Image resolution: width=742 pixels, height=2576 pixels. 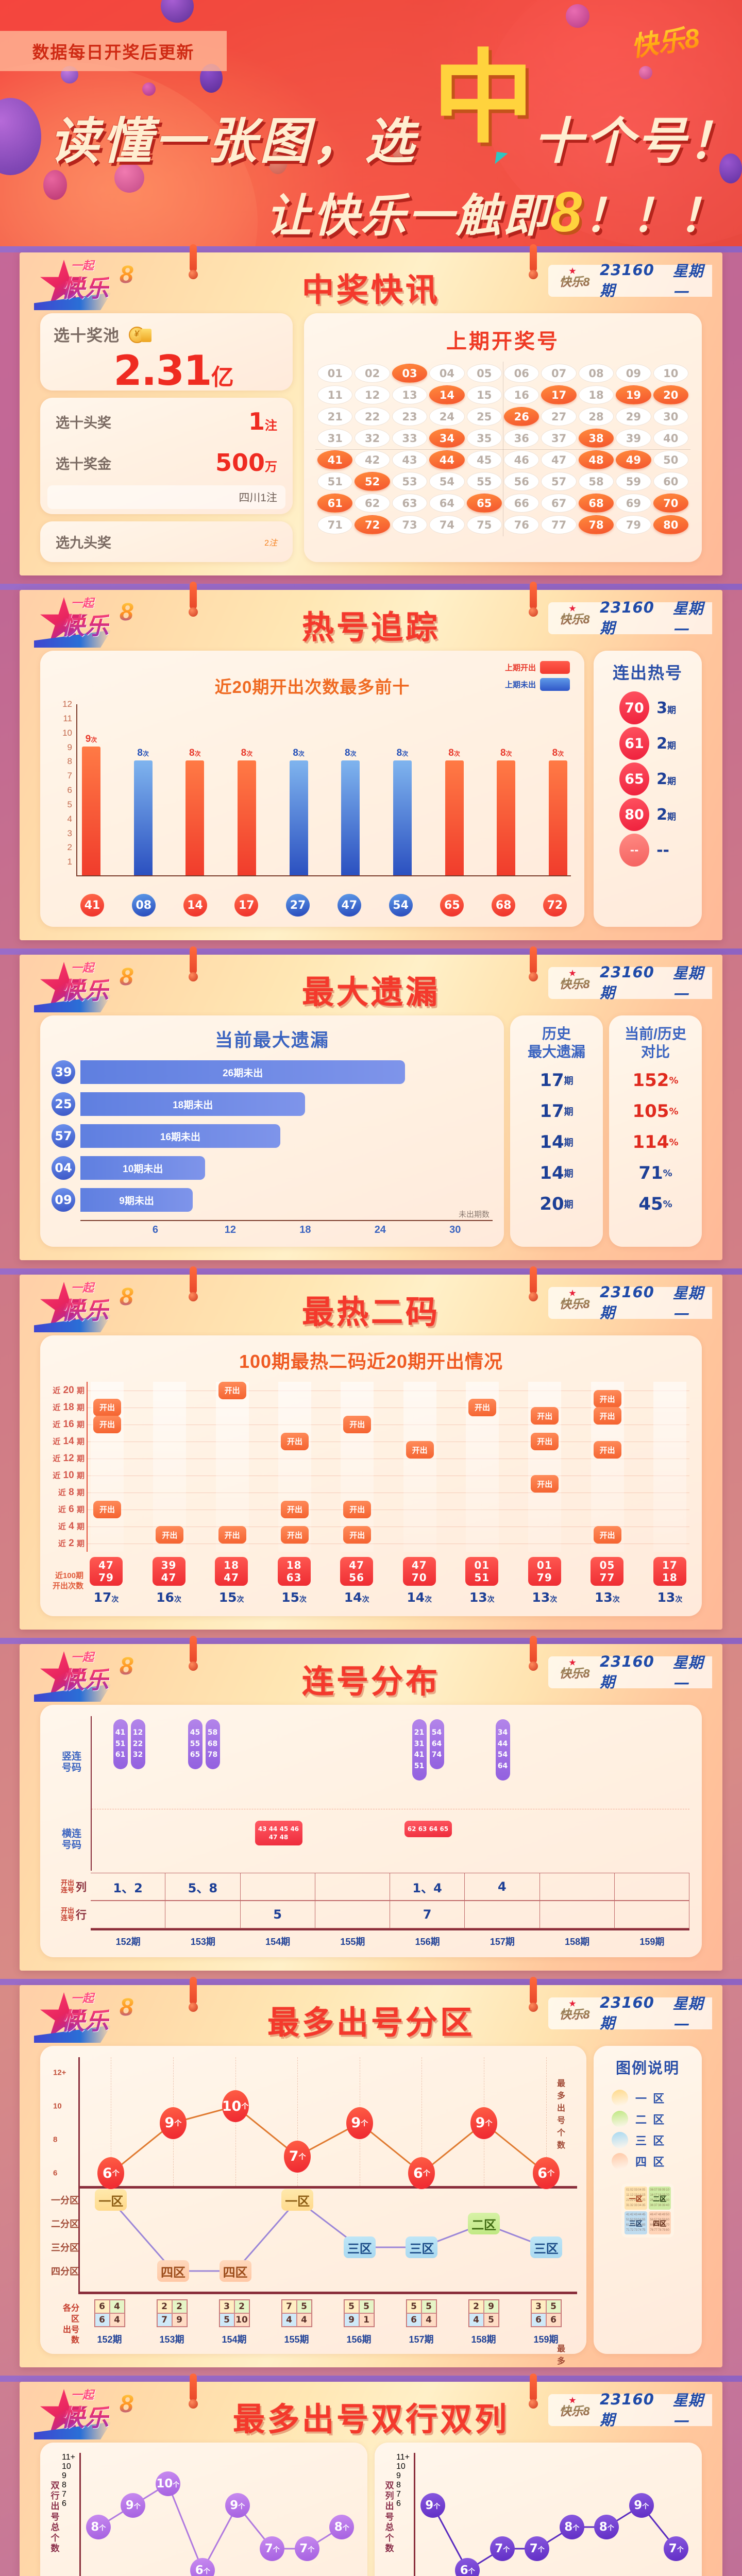 What do you see at coordinates (660, 2198) in the screenshot?
I see `zone-map-tag: 二区` at bounding box center [660, 2198].